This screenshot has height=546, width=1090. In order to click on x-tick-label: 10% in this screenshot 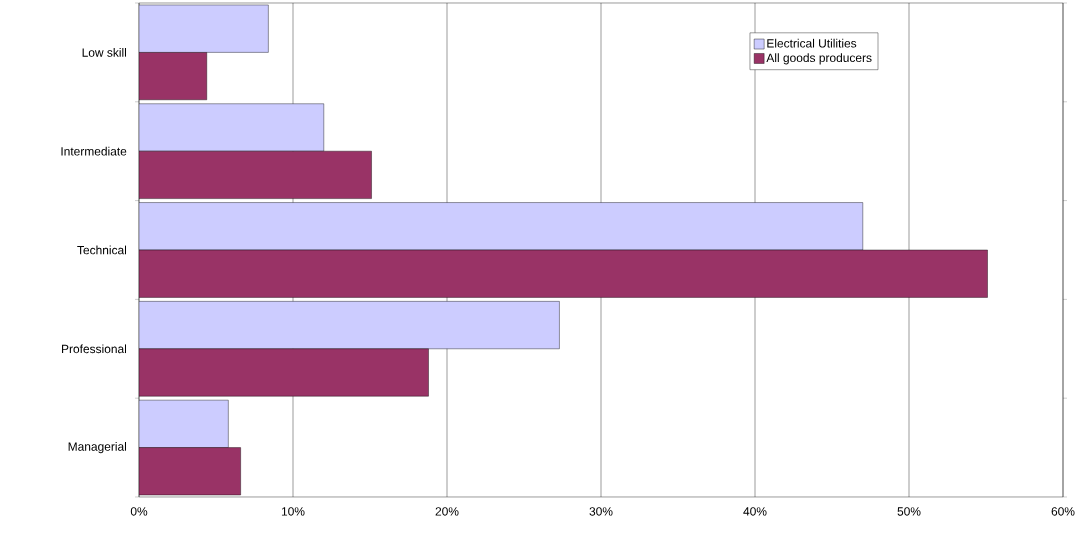, I will do `click(293, 511)`.